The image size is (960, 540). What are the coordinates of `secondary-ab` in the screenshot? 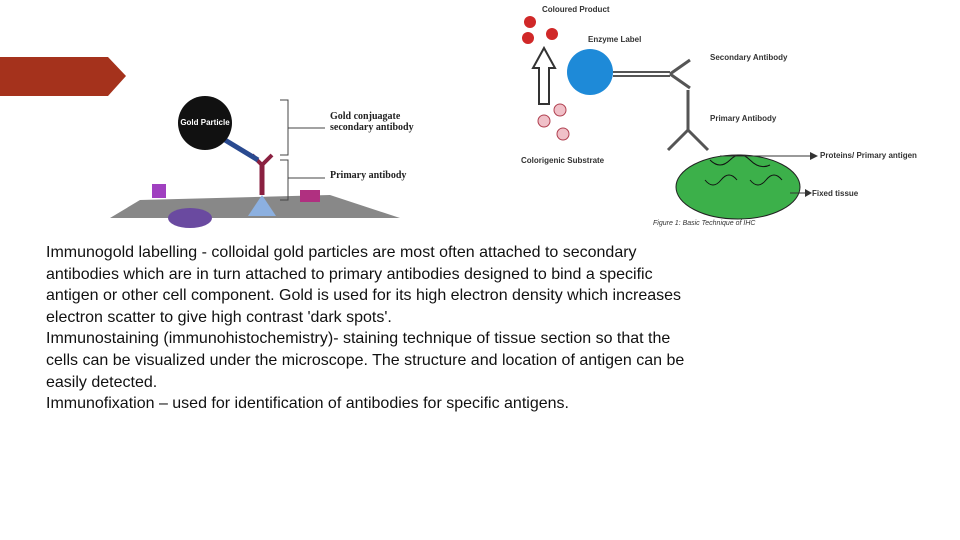 It's located at (241, 150).